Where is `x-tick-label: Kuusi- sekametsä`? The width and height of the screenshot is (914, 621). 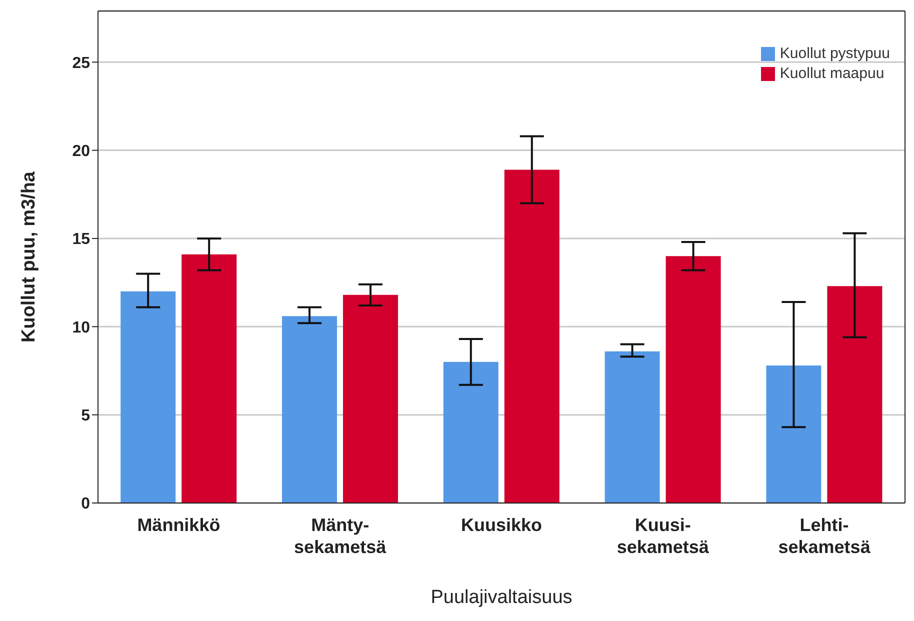
x-tick-label: Kuusi- sekametsä is located at coordinates (663, 536).